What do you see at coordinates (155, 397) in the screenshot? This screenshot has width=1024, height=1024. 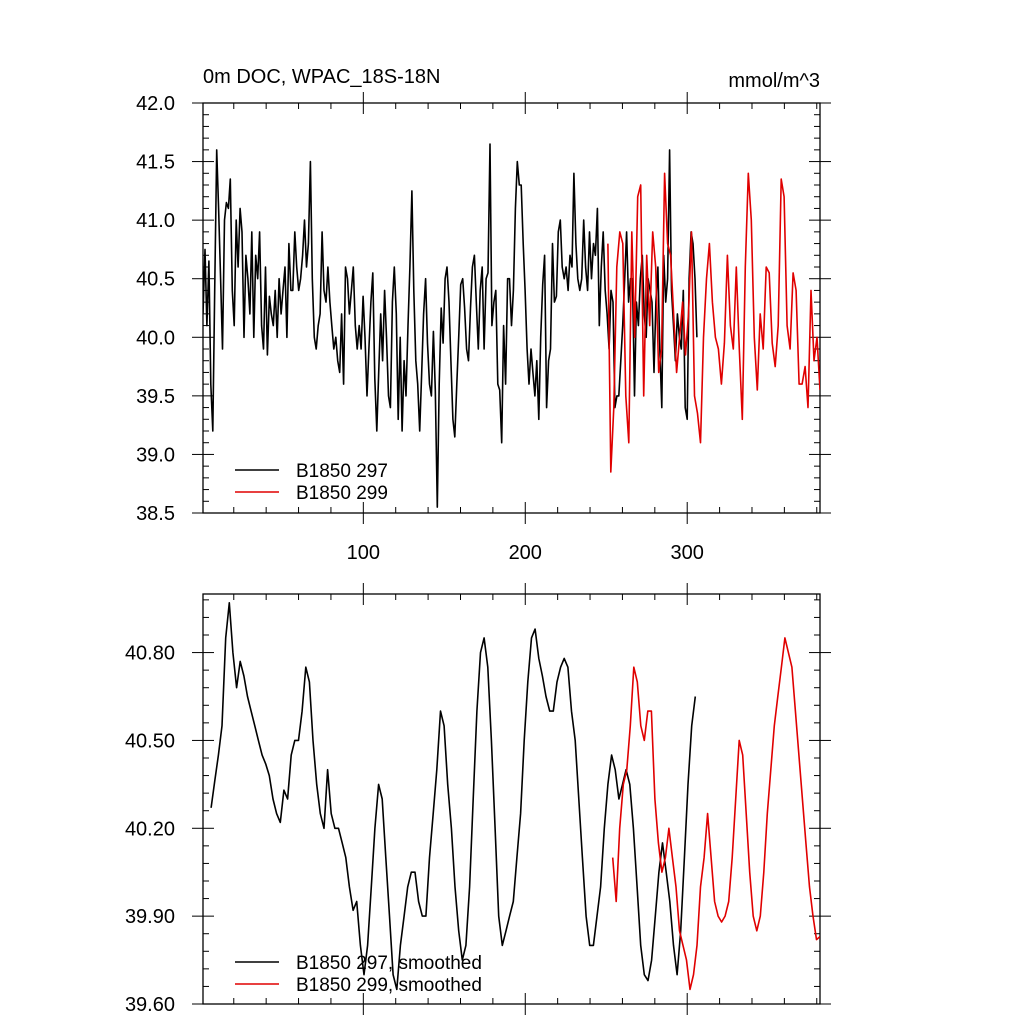 I see `y-tick-label: 39.5` at bounding box center [155, 397].